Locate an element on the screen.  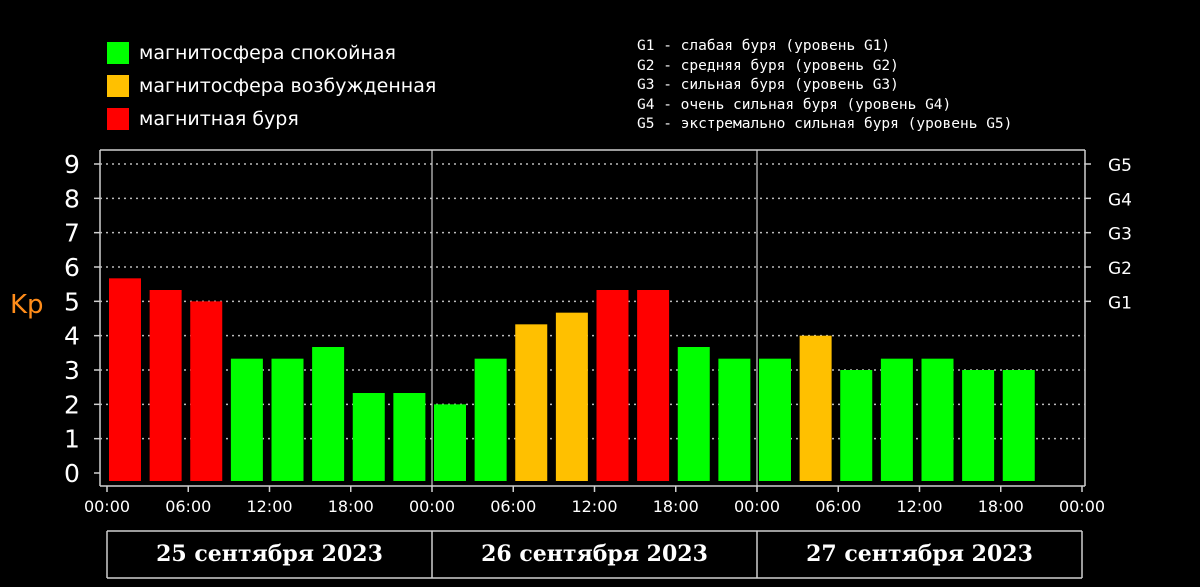
right-tick-label: G1 is located at coordinates (1120, 303).